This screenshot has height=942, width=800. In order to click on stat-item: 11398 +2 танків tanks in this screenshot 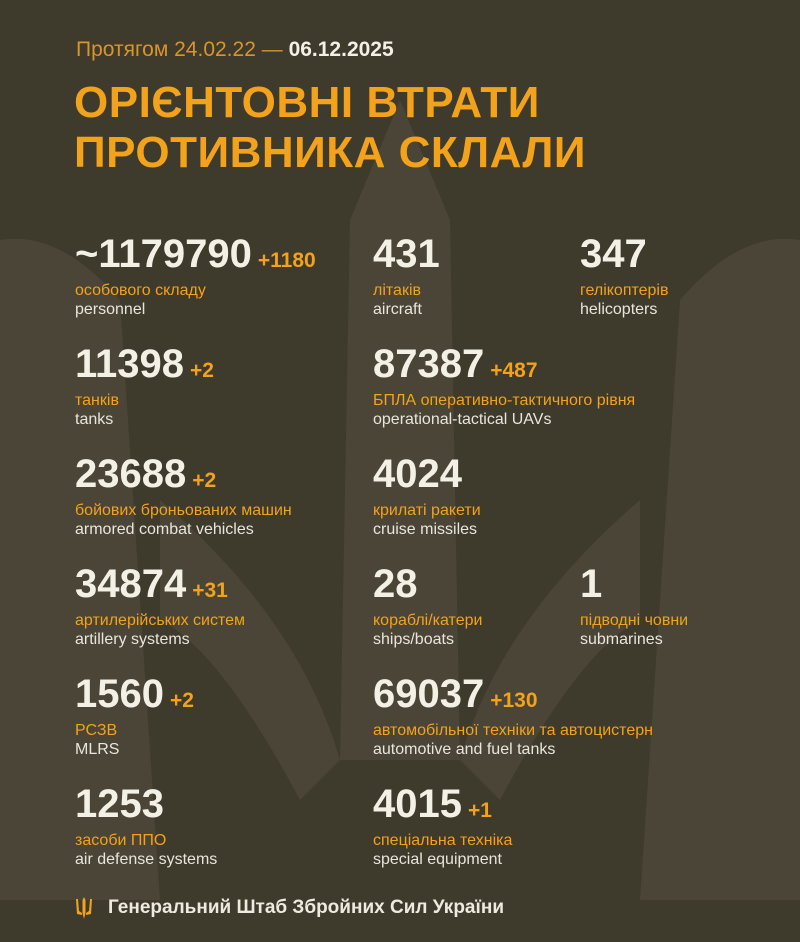, I will do `click(144, 385)`.